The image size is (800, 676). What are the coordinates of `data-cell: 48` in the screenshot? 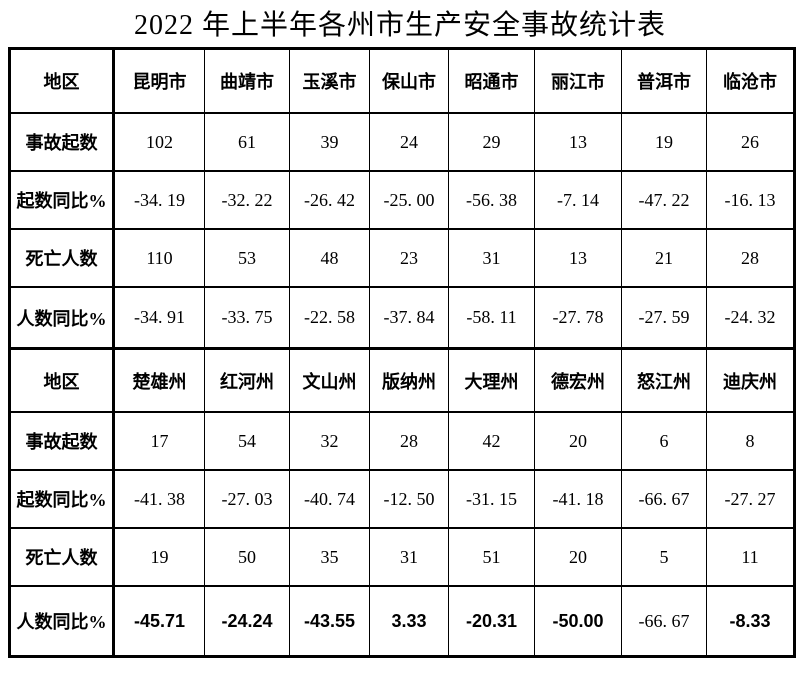 It's located at (329, 258).